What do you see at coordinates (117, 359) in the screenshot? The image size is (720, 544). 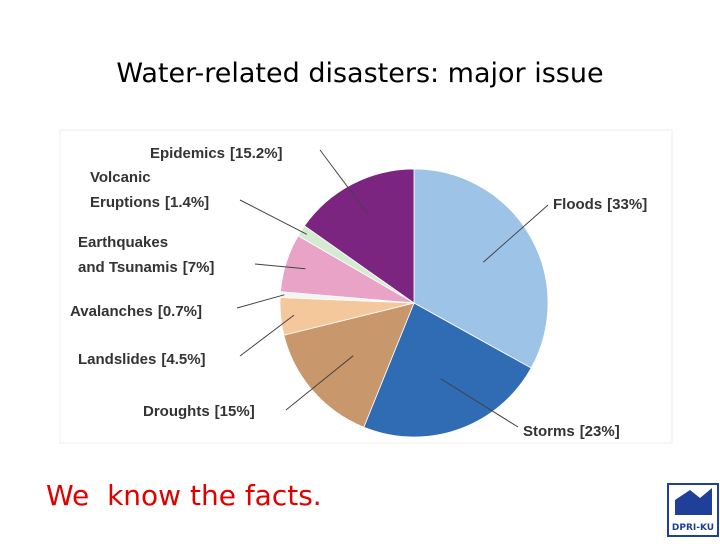 I see `slice-label: Landslides` at bounding box center [117, 359].